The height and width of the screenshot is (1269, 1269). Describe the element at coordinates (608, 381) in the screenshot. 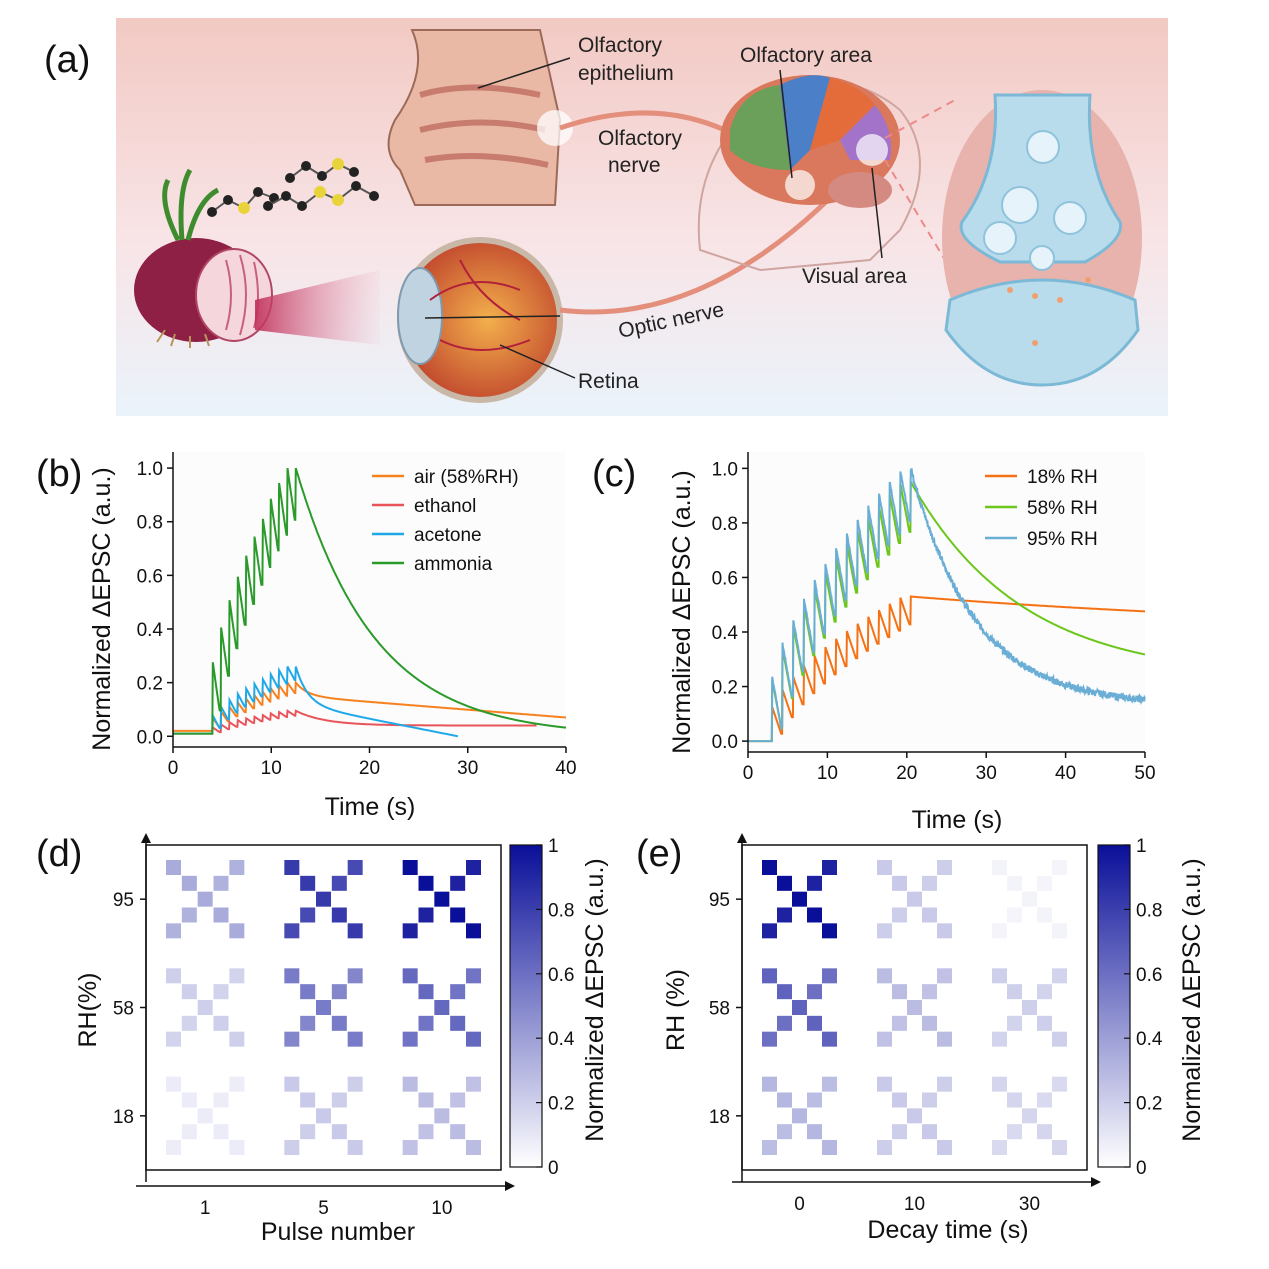

I see `annotation-retina: Retina` at that location.